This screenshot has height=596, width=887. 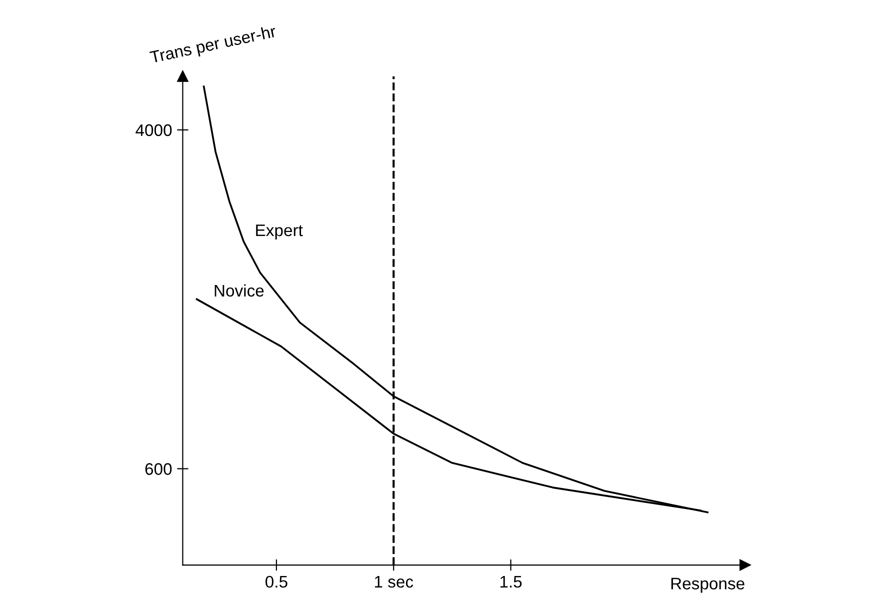 What do you see at coordinates (239, 290) in the screenshot?
I see `series-label: Novice` at bounding box center [239, 290].